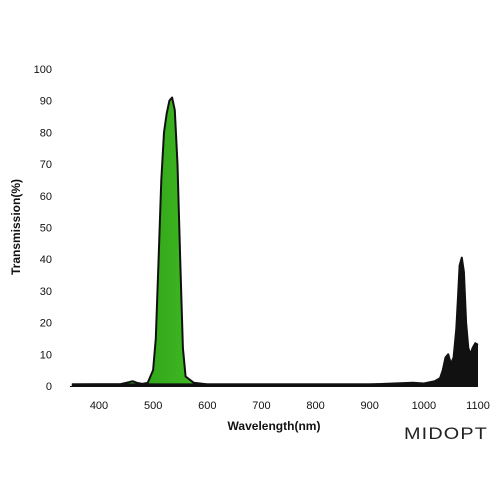 The height and width of the screenshot is (500, 500). I want to click on y-tick-label: 20, so click(46, 324).